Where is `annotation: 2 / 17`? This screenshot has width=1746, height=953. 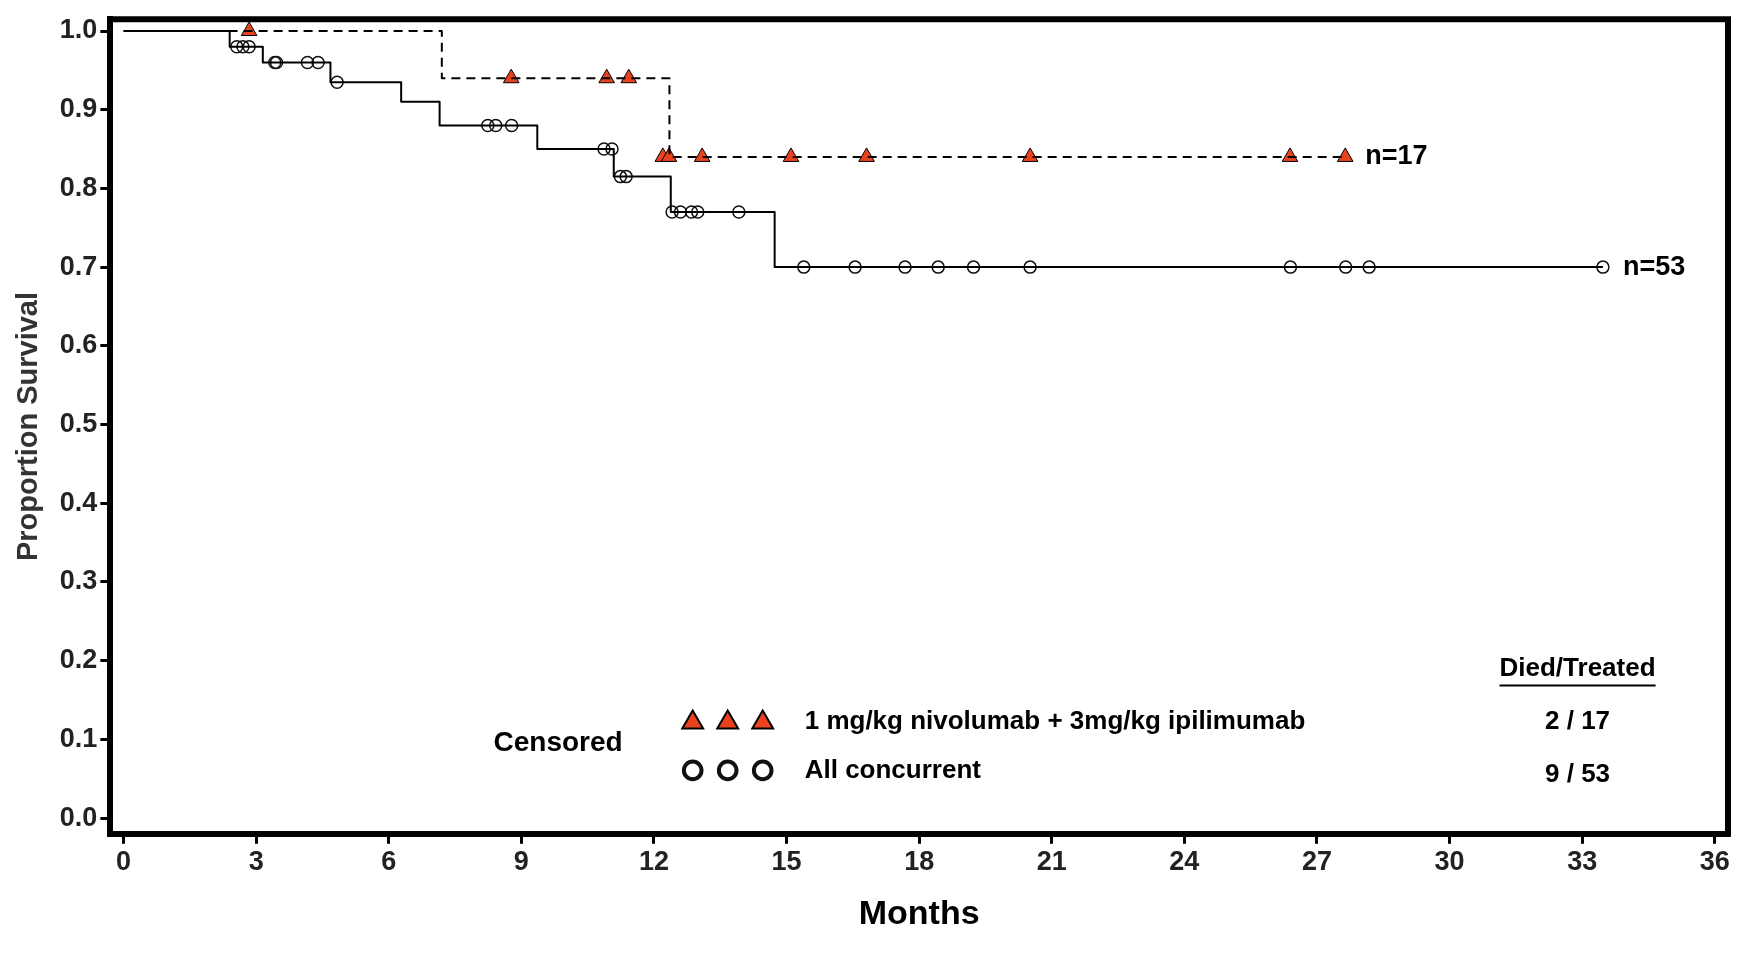
annotation: 2 / 17 is located at coordinates (1578, 719).